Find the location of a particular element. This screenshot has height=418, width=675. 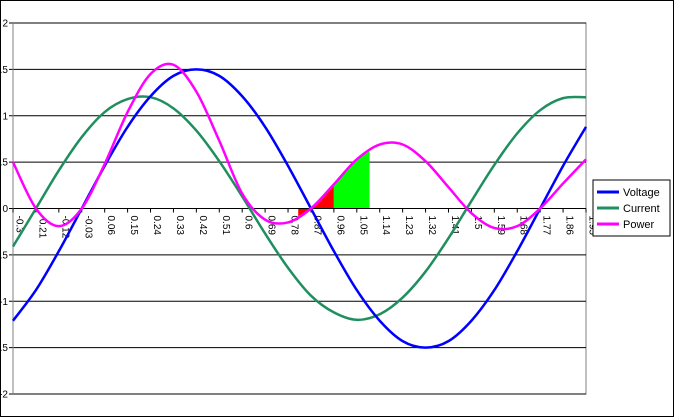

y-tick-label: 0.5 is located at coordinates (4, 163).